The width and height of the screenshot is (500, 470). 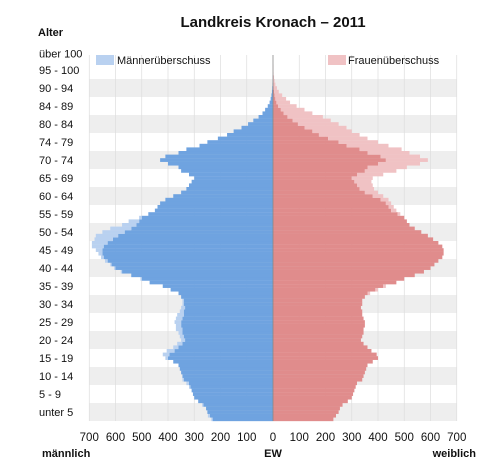 I want to click on legend-female-label: Frauenüberschuss, so click(x=394, y=61).